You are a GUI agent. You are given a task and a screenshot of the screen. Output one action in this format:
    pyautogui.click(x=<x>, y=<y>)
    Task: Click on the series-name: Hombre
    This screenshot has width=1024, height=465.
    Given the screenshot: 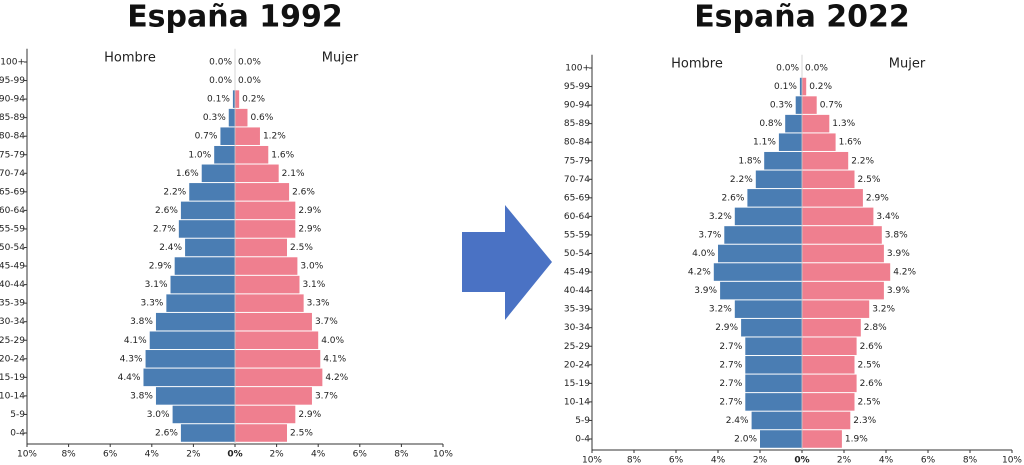 What is the action you would take?
    pyautogui.click(x=697, y=64)
    